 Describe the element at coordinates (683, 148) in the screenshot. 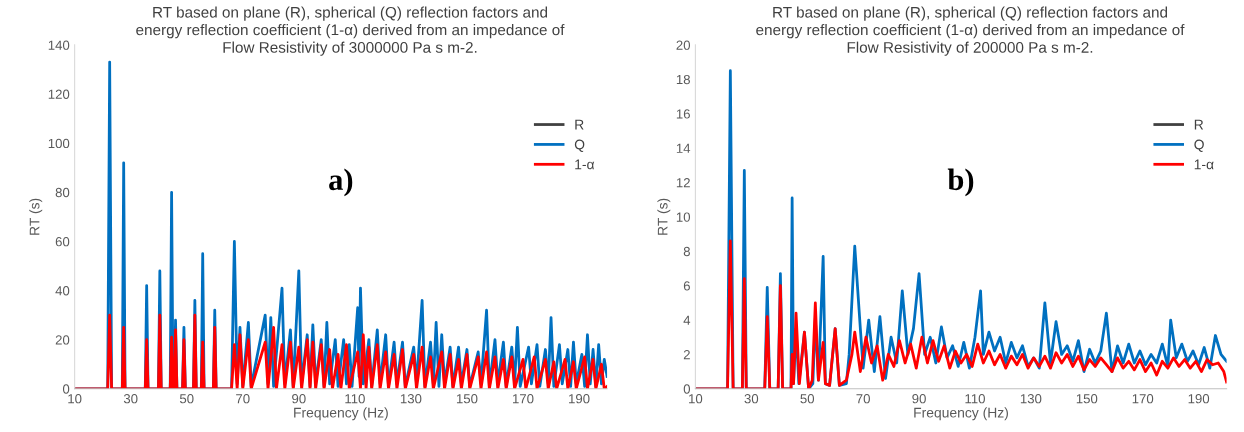

I see `y-tick-label: 14` at that location.